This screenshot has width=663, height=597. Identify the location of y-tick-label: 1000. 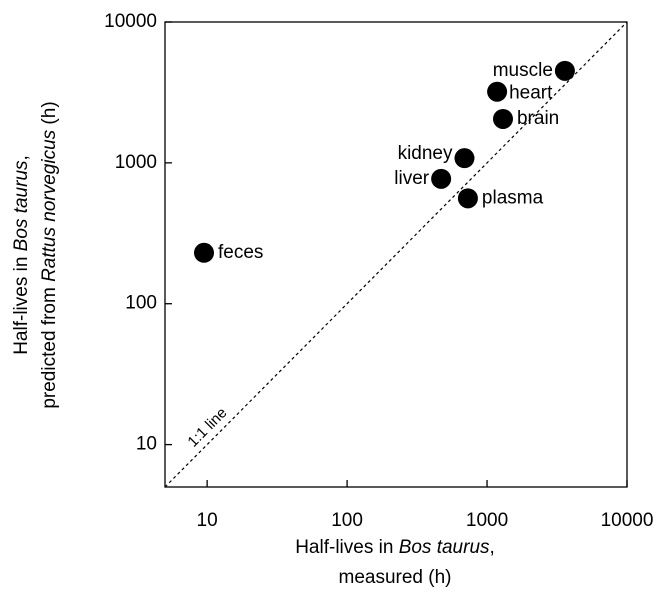
(136, 162).